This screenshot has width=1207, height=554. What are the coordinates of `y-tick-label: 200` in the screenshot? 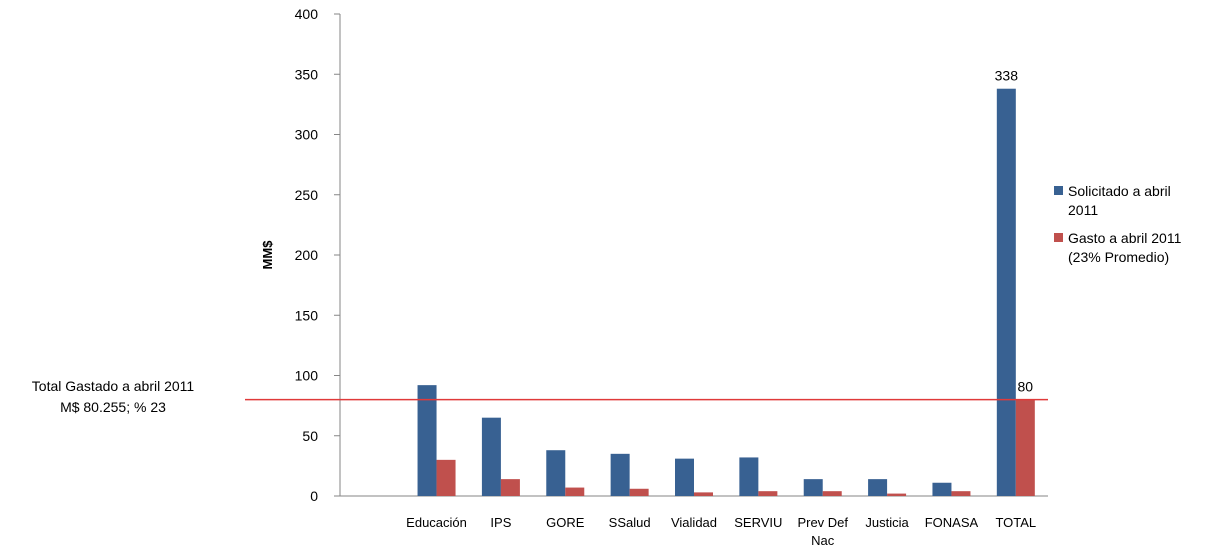 It's located at (307, 255).